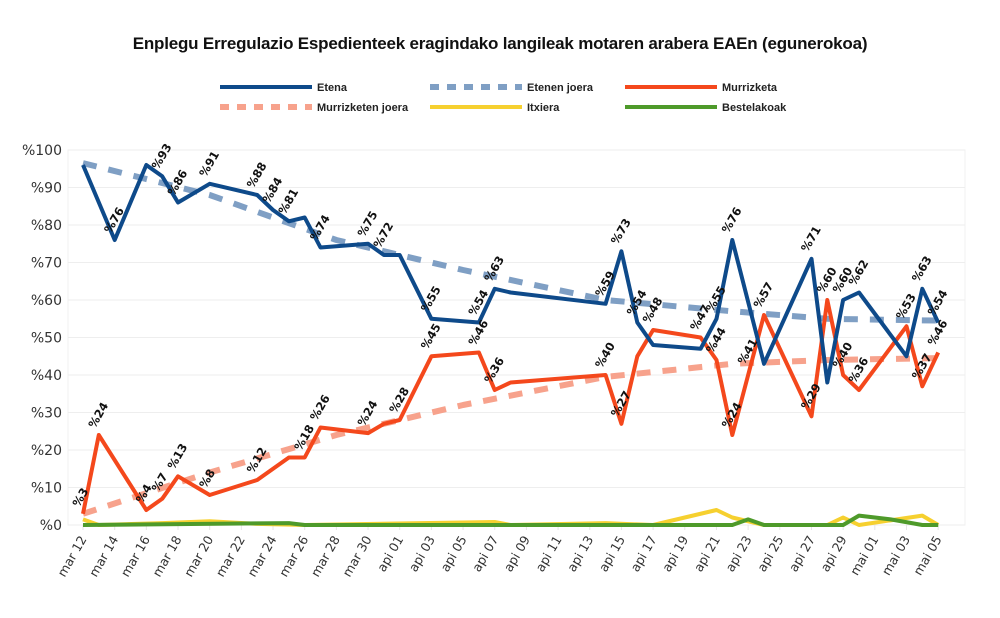  I want to click on data-label-murrizketa: %36, so click(494, 370).